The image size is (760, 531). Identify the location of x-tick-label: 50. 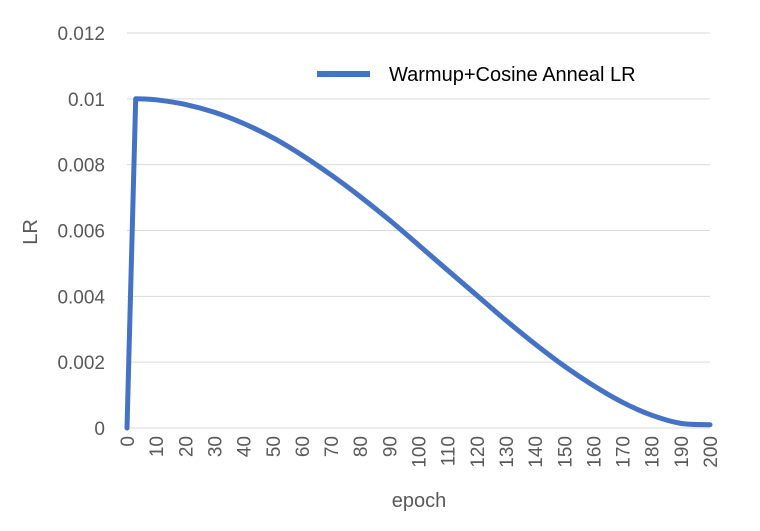
(274, 446).